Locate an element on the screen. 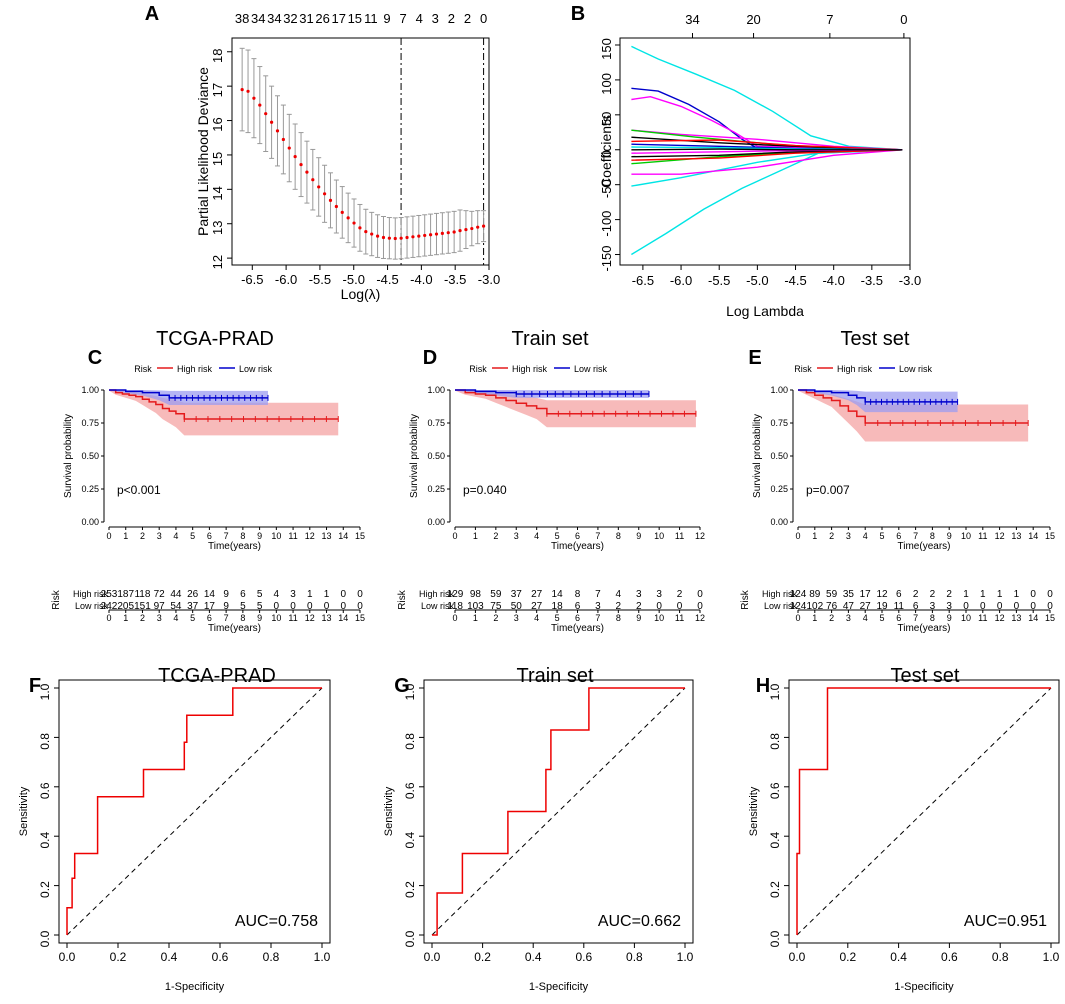 The width and height of the screenshot is (1065, 1004). risk-x-tick-label-c: 12 is located at coordinates (310, 618).